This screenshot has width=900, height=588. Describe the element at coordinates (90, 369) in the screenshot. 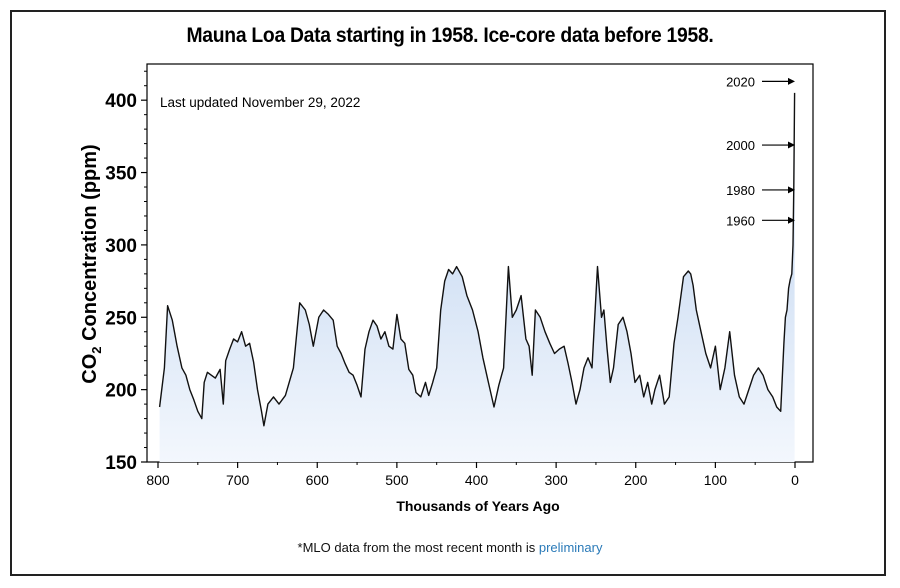

I see `y-axis-label-co: CO` at that location.